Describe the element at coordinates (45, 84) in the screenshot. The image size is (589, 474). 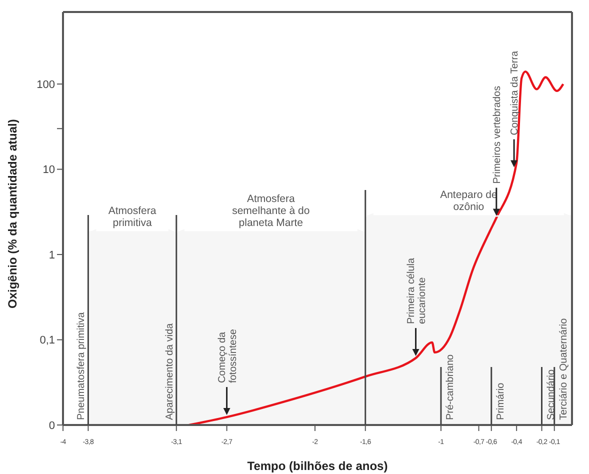
I see `y-tick-label: 100` at that location.